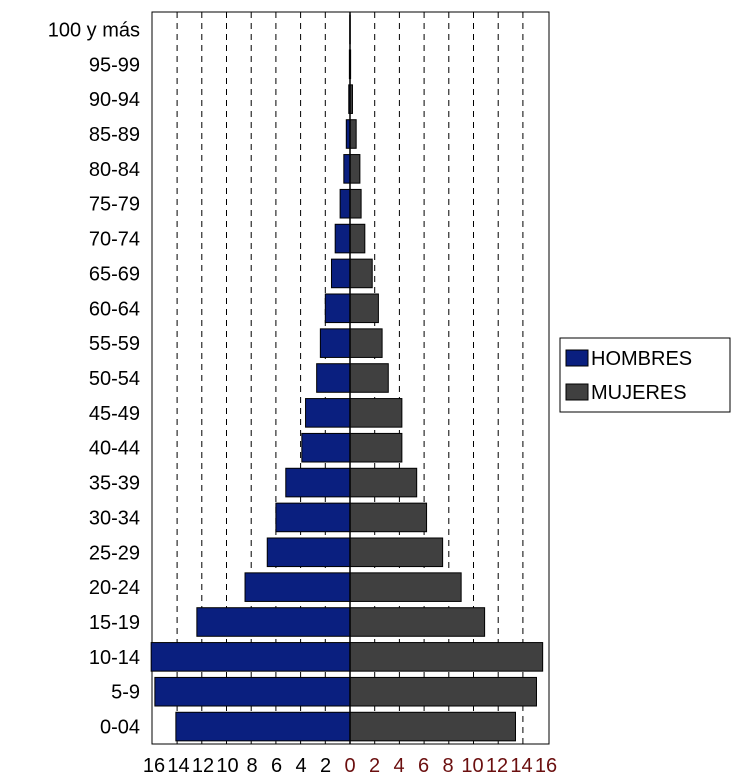  I want to click on mujeres-legend-label: MUJERES, so click(639, 393).